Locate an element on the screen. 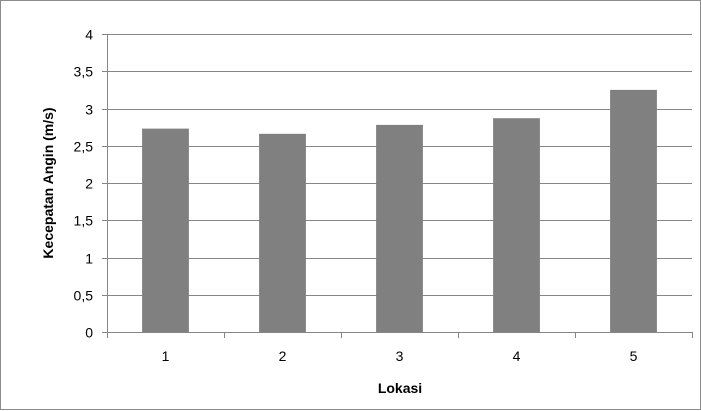 This screenshot has width=701, height=411. y-tick-label: 2,5 is located at coordinates (84, 147).